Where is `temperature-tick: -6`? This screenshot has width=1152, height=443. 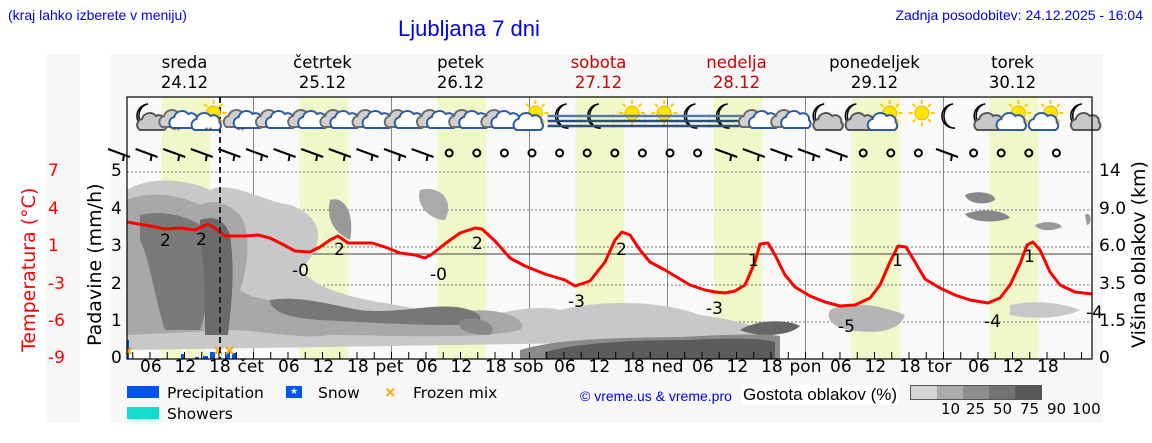
temperature-tick: -6 is located at coordinates (56, 321).